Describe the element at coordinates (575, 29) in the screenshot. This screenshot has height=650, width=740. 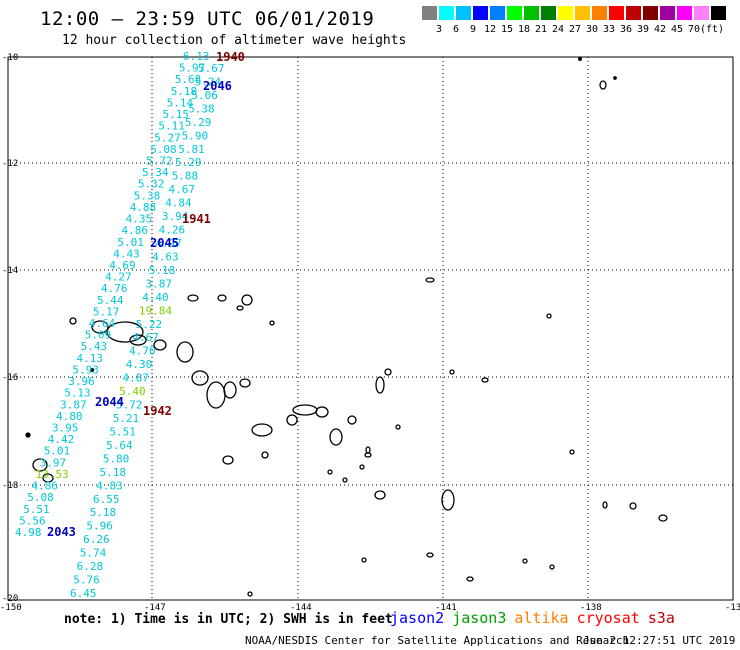
I see `scale-label: 27` at that location.